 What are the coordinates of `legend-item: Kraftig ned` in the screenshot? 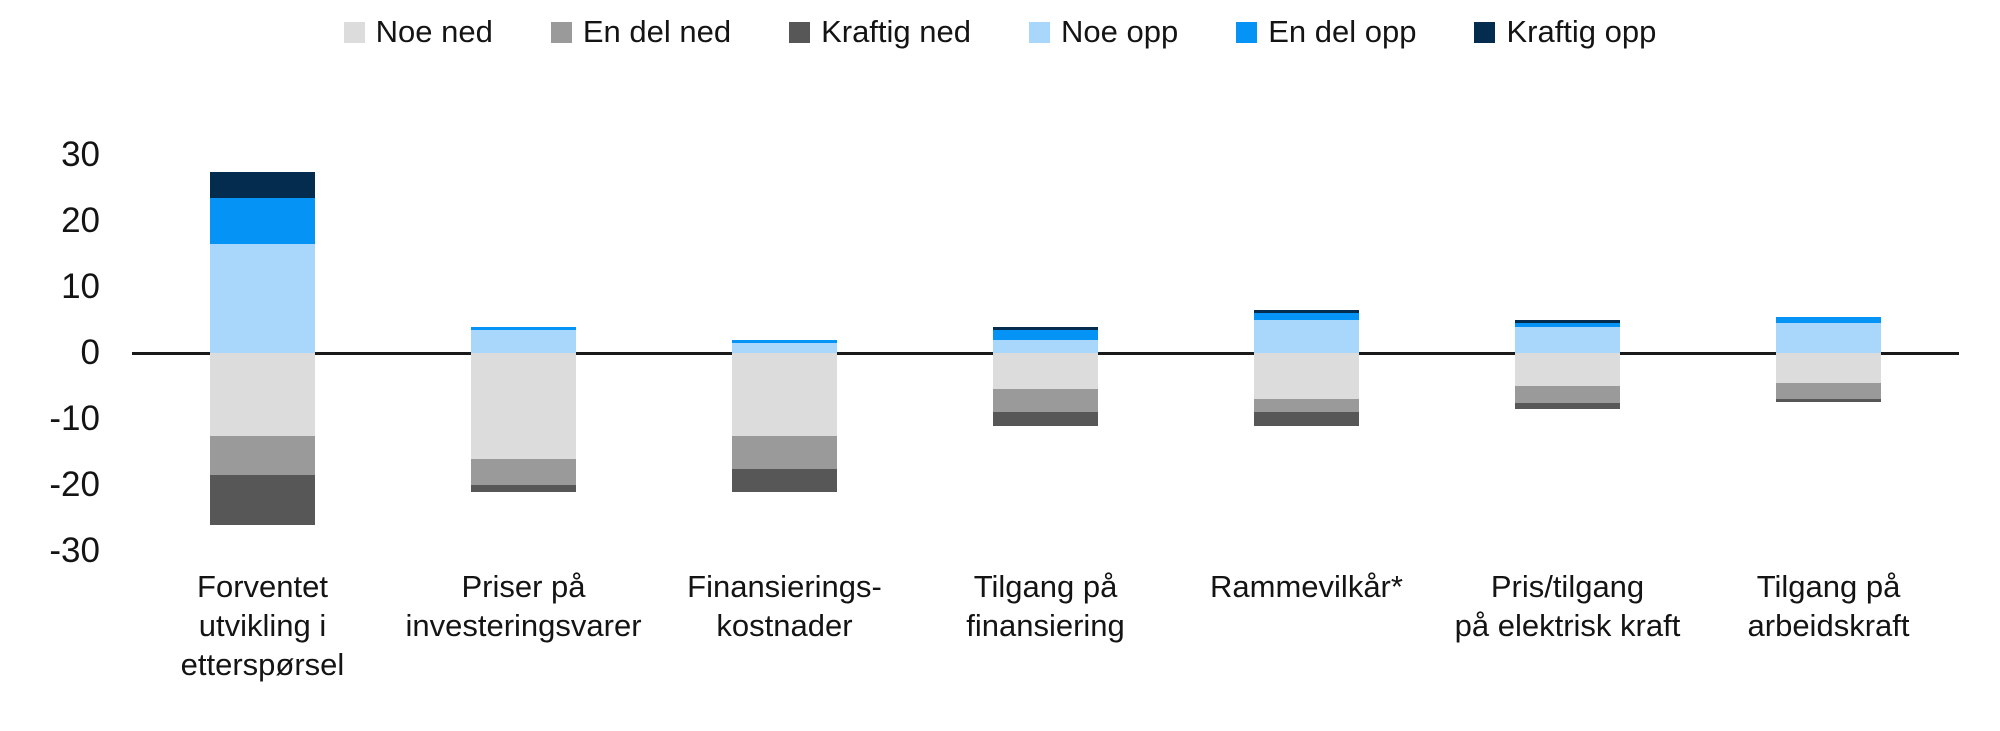 It's located at (880, 32).